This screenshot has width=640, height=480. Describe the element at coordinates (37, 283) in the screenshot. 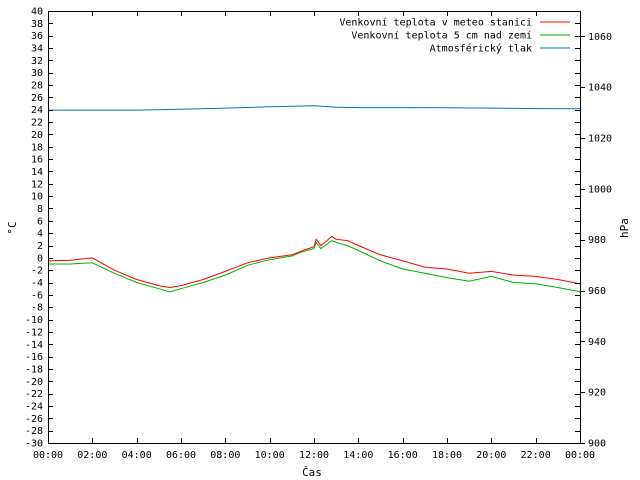

I see `y-tick-label: -4` at that location.